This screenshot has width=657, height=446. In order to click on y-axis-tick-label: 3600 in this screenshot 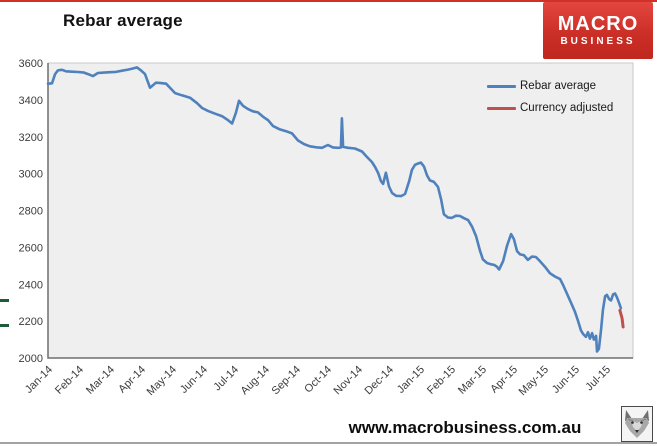, I will do `click(31, 64)`.